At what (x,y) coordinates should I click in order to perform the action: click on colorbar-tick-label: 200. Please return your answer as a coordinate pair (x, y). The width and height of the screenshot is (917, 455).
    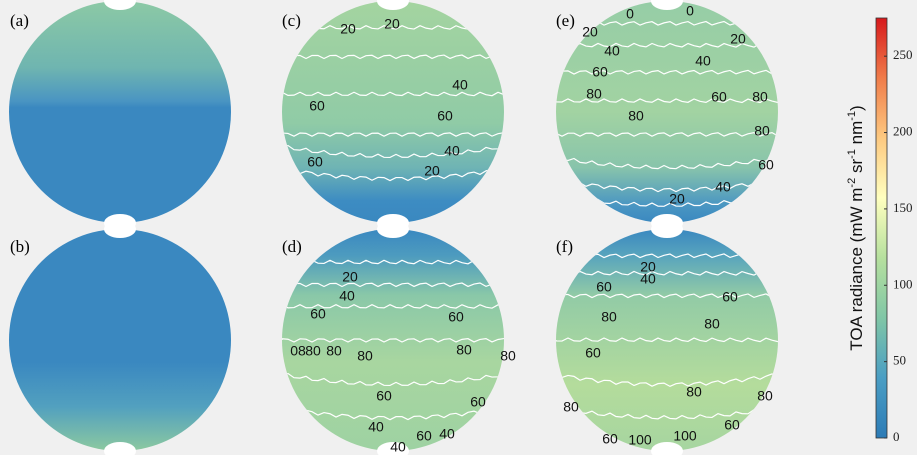
    Looking at the image, I should click on (903, 131).